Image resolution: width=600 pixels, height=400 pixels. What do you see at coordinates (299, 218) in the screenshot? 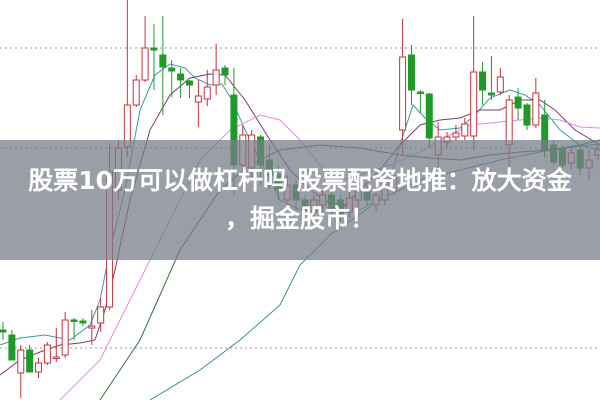
I see `title-line-2: ，掘金股市！` at bounding box center [299, 218].